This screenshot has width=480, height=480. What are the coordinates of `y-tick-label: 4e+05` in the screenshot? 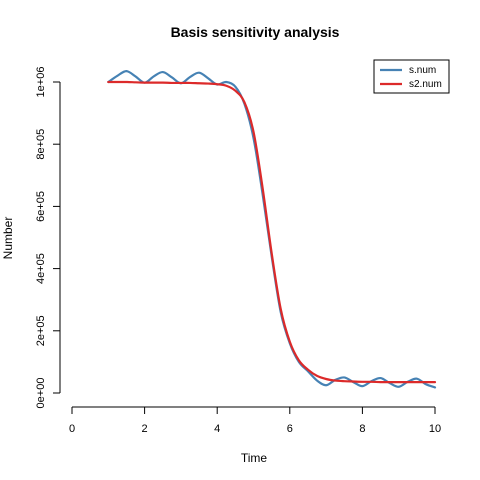 It's located at (41, 268).